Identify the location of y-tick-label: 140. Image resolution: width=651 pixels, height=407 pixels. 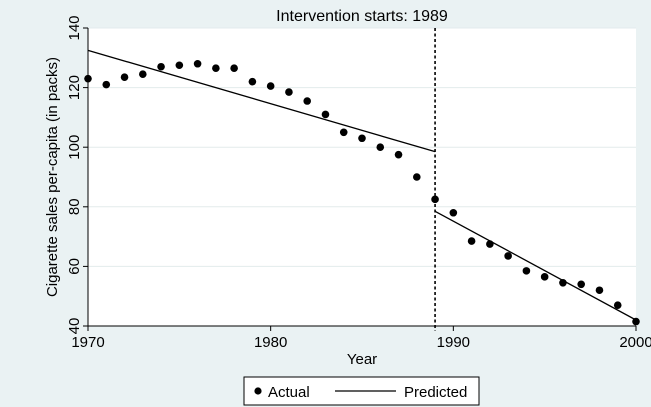
(74, 27).